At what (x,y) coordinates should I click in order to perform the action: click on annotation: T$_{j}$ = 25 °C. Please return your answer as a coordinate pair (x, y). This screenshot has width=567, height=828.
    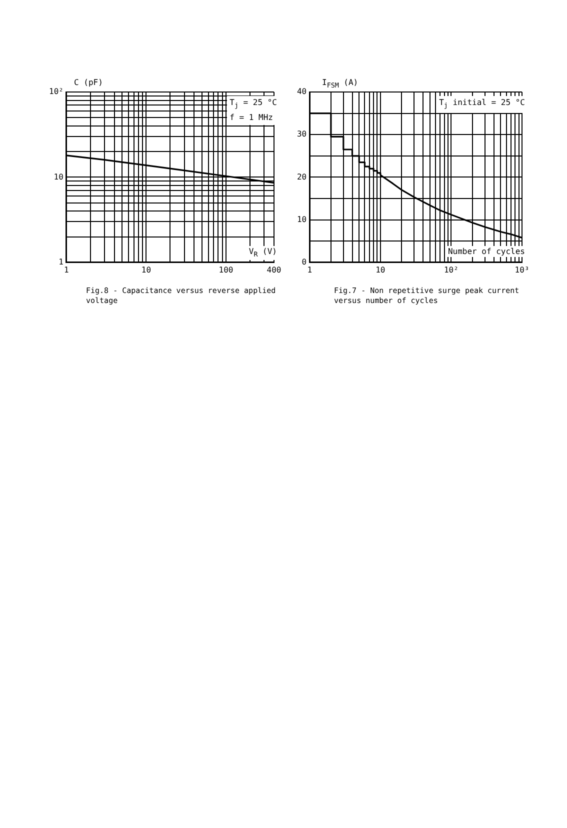
    Looking at the image, I should click on (253, 104).